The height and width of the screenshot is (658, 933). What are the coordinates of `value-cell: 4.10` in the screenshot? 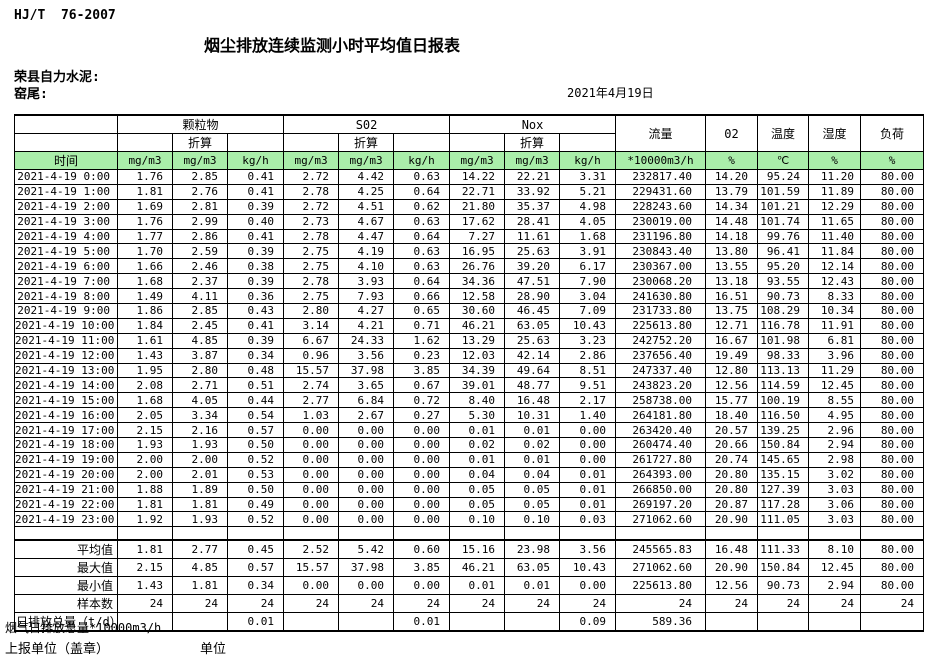 It's located at (366, 266).